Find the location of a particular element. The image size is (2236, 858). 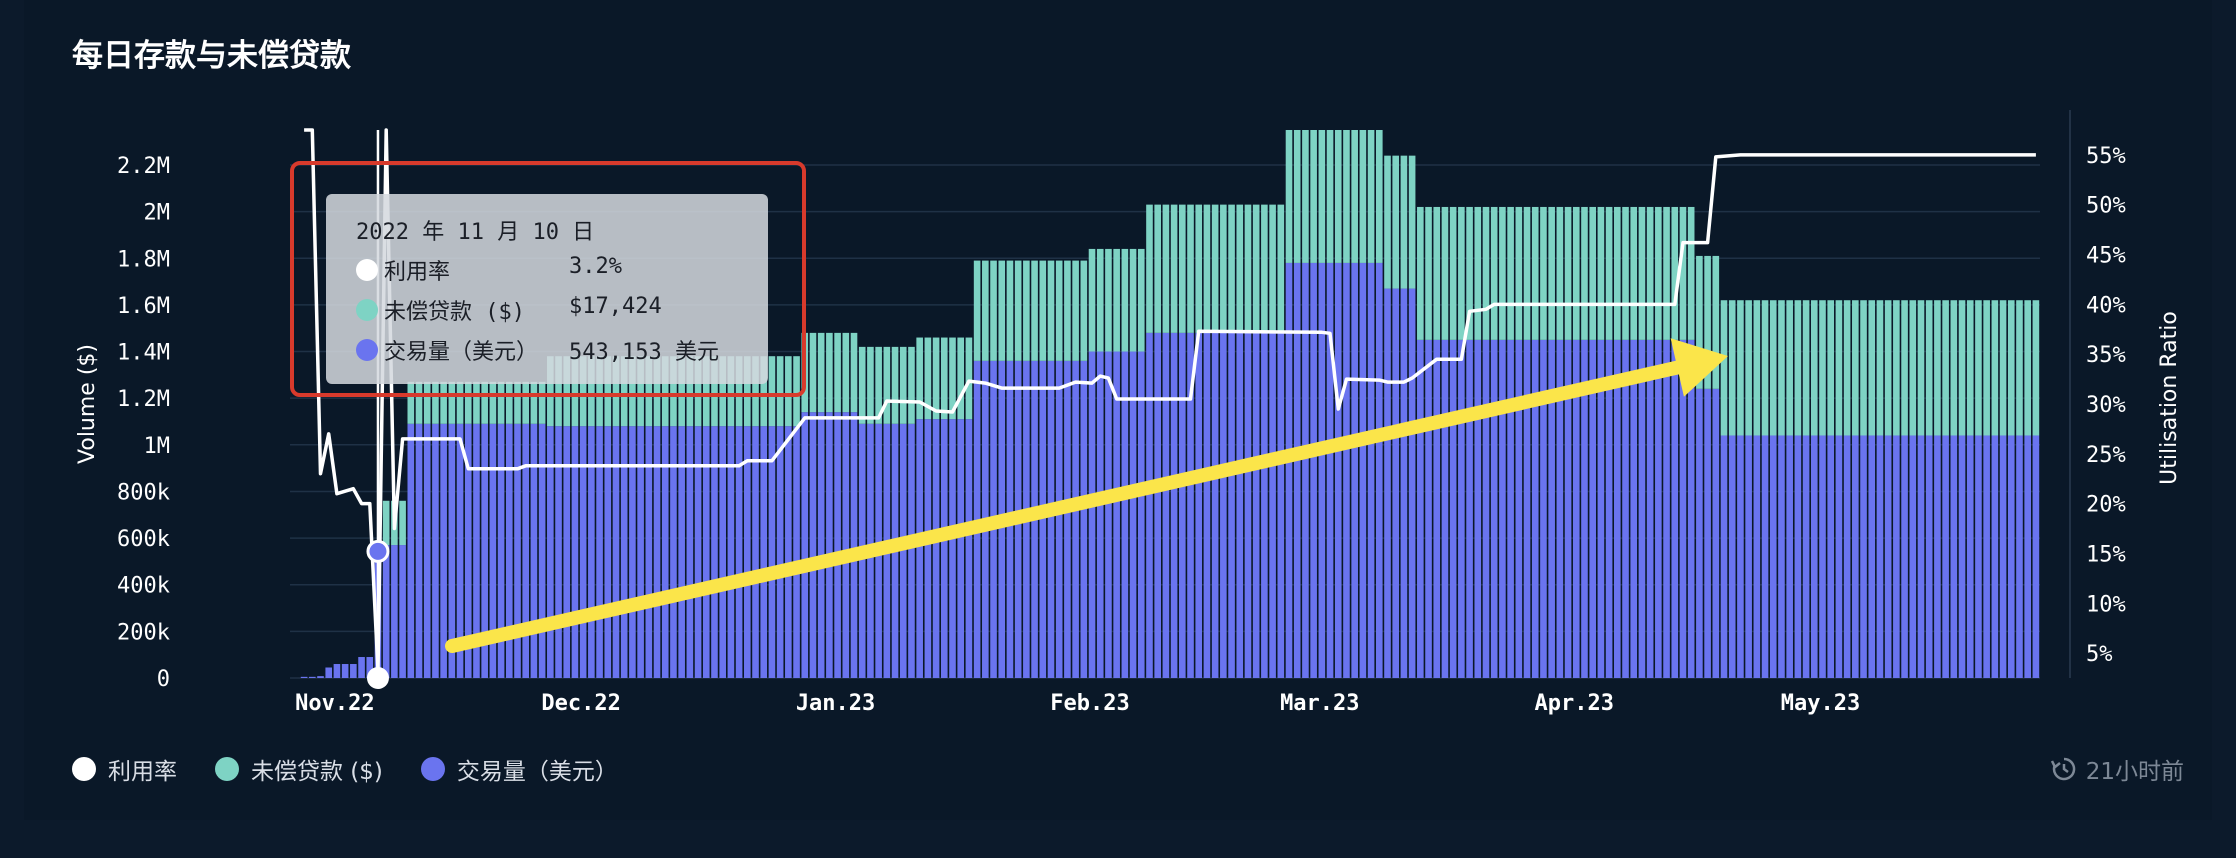

x-tick-label: Jan.23 is located at coordinates (835, 703).